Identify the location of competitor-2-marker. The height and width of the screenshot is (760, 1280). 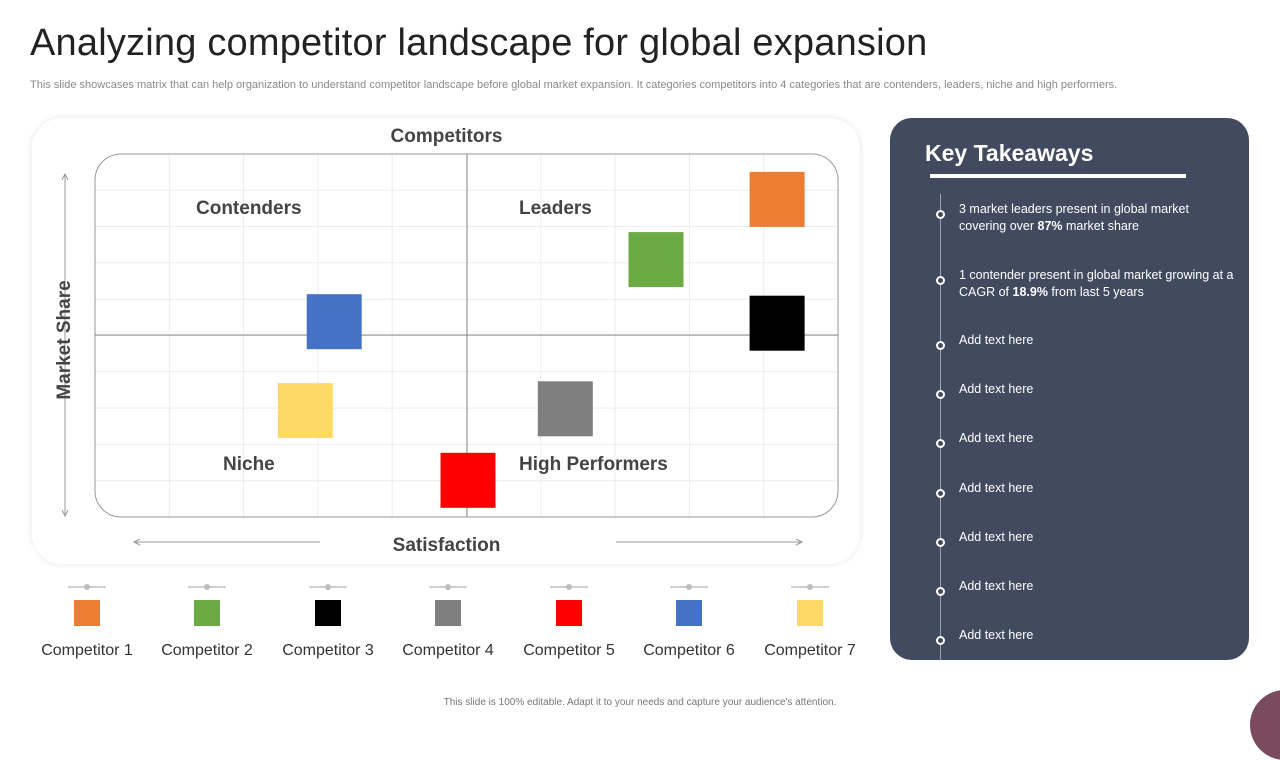
(656, 260).